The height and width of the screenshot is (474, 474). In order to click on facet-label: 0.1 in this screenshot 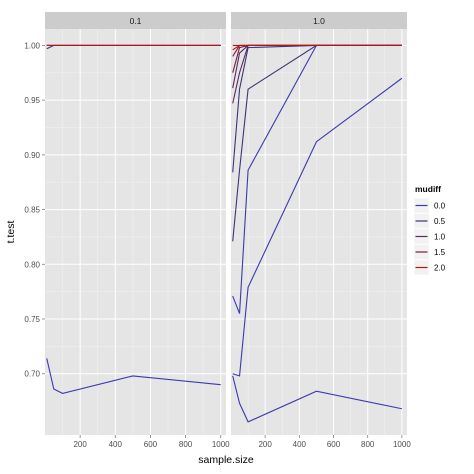, I will do `click(136, 21)`.